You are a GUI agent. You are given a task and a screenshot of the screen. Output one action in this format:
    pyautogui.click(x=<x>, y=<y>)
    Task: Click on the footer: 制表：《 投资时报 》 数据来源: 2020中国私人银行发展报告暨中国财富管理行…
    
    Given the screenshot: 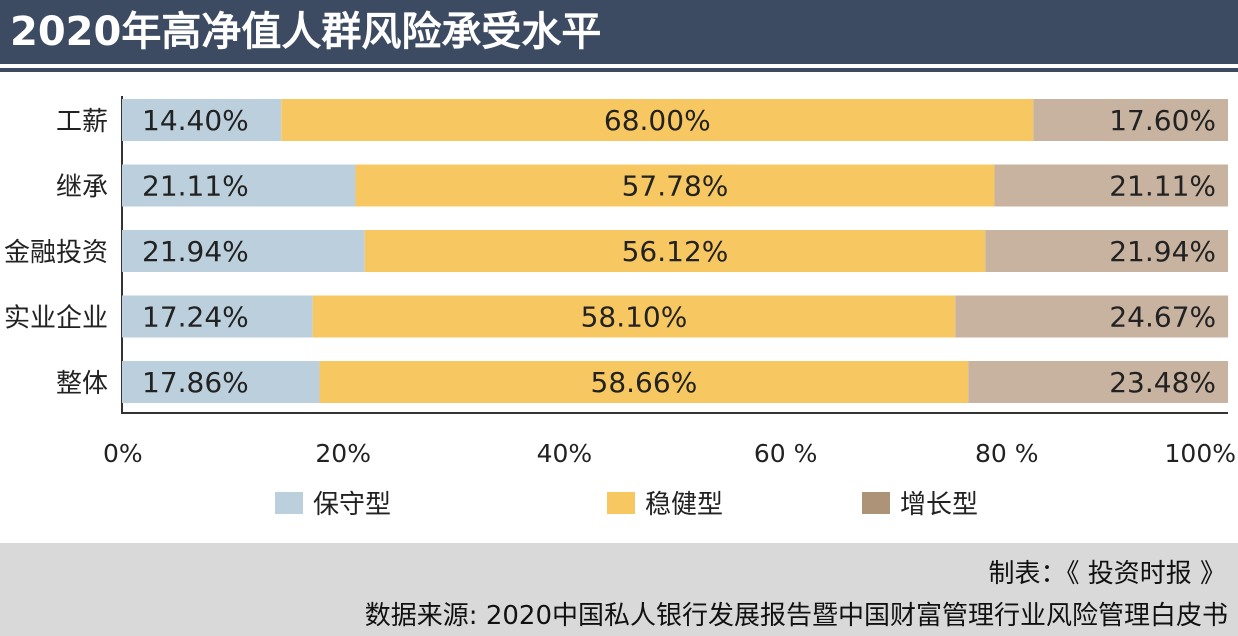 What is the action you would take?
    pyautogui.click(x=619, y=589)
    